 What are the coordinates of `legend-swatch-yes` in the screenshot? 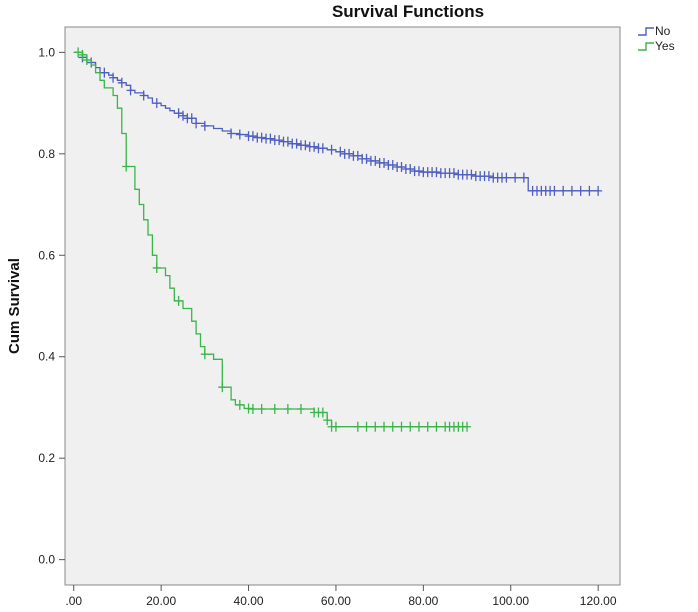 It's located at (646, 46).